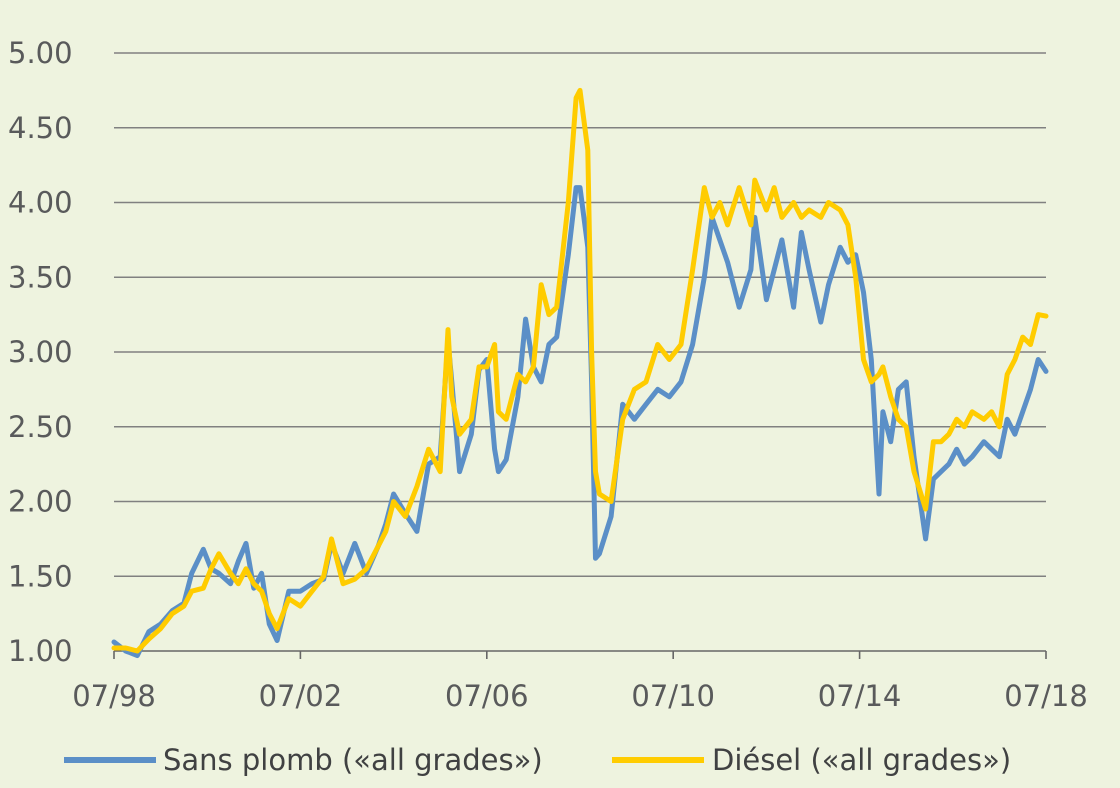 This screenshot has width=1120, height=788. What do you see at coordinates (40, 651) in the screenshot?
I see `y-tick-label: 1.00` at bounding box center [40, 651].